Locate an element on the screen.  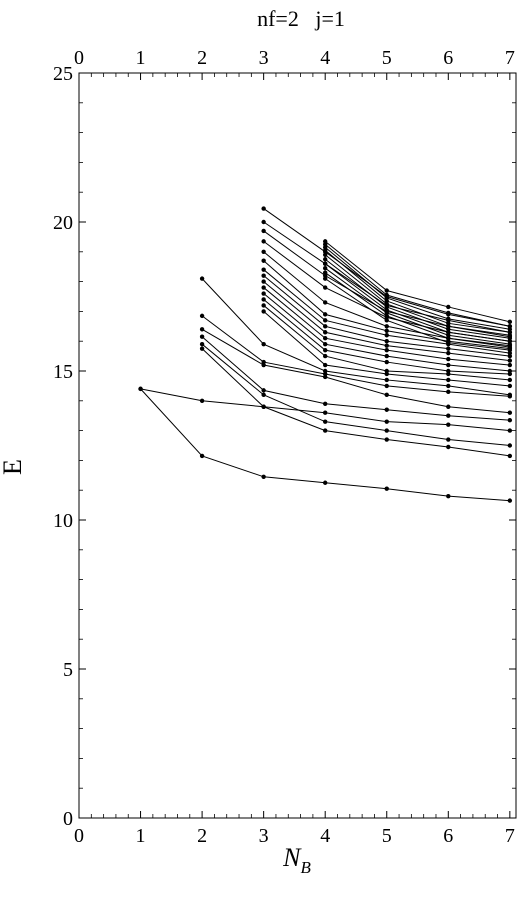
x-tick-label-bottom: 0 is located at coordinates (79, 836).